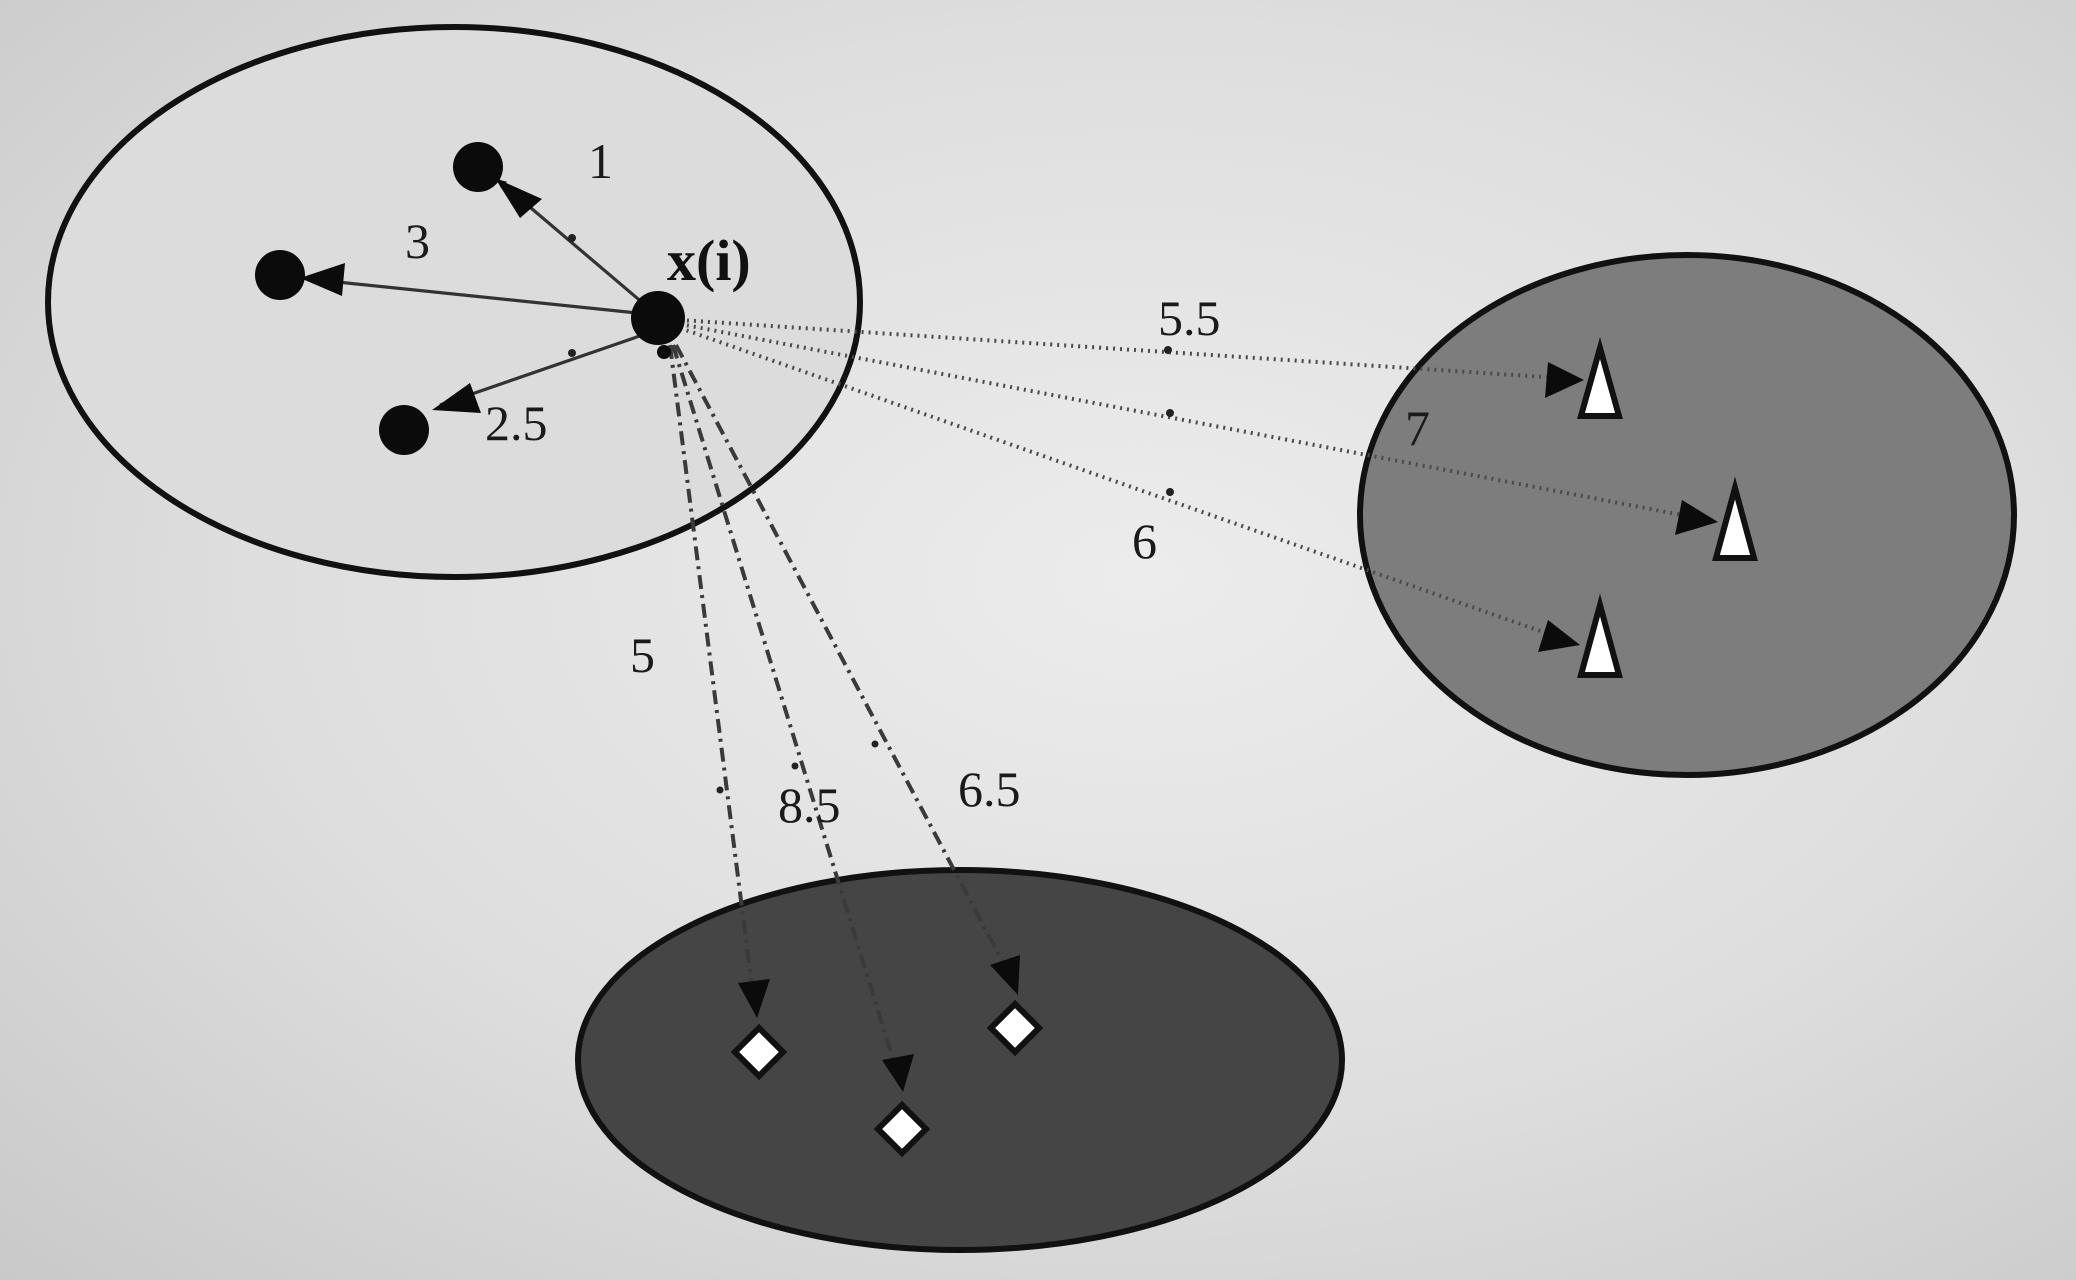 The width and height of the screenshot is (2076, 1280). I want to click on center-node-tail, so click(664, 352).